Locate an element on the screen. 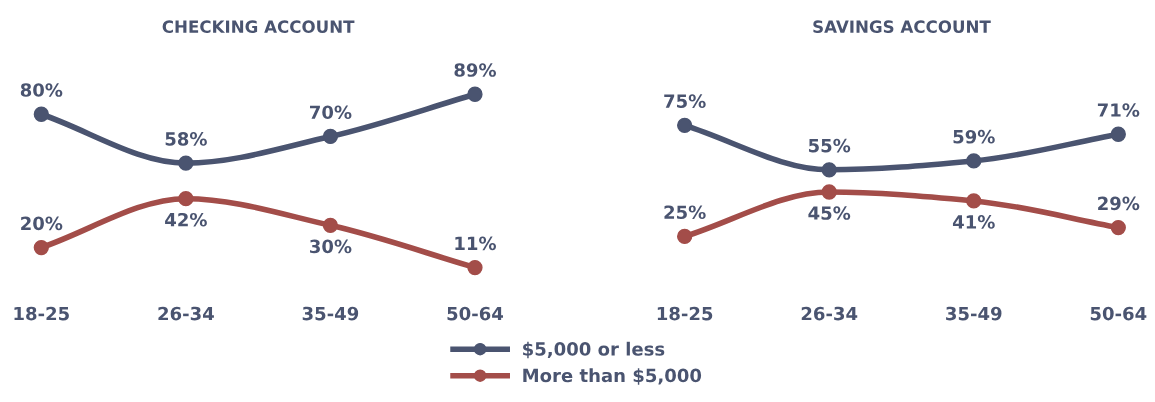 This screenshot has height=402, width=1155. chart-title: CHECKING ACCOUNT is located at coordinates (258, 26).